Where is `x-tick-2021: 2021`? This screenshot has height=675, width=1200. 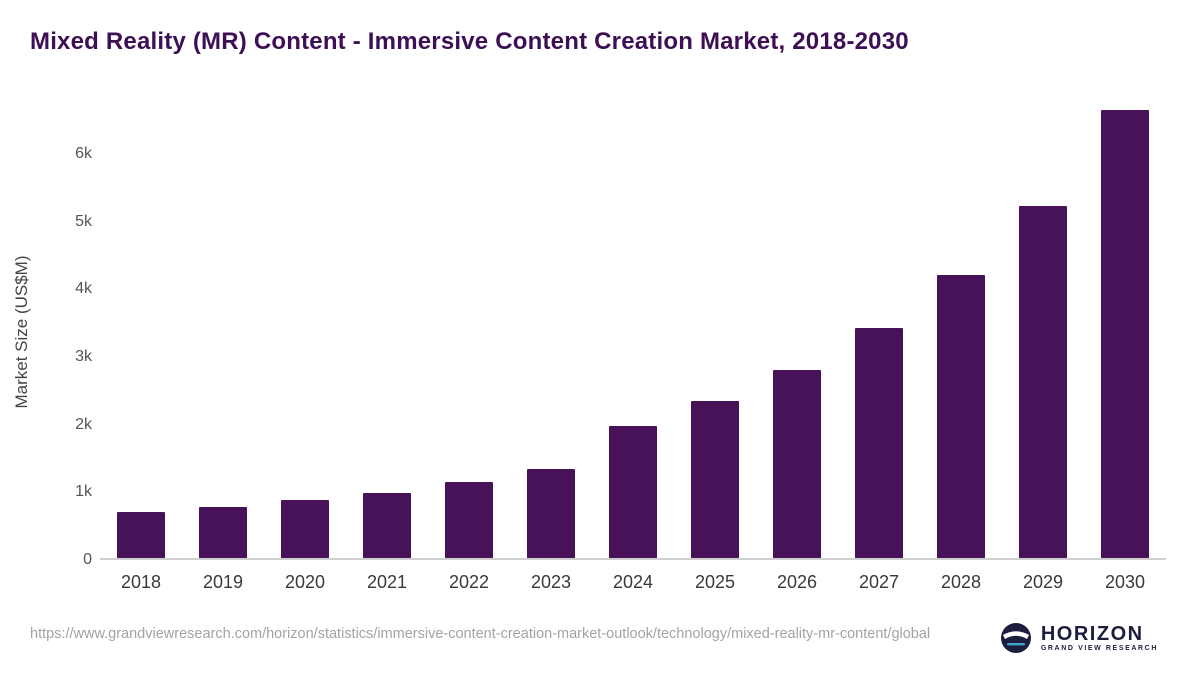 x-tick-2021: 2021 is located at coordinates (387, 582).